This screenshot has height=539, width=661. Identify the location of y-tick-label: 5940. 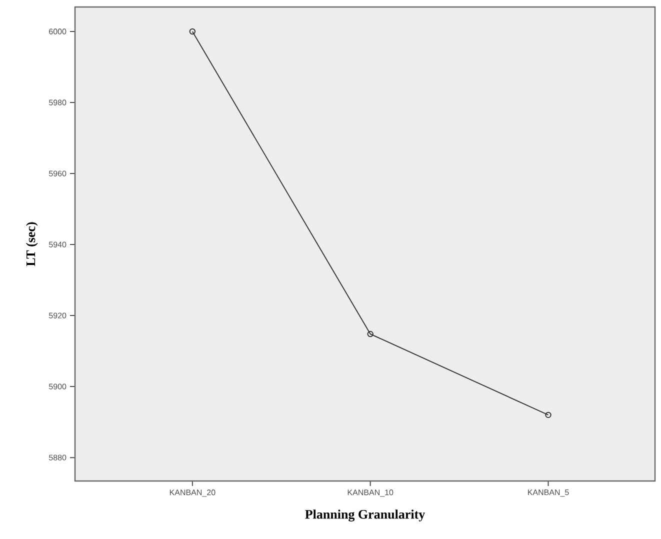
(57, 245).